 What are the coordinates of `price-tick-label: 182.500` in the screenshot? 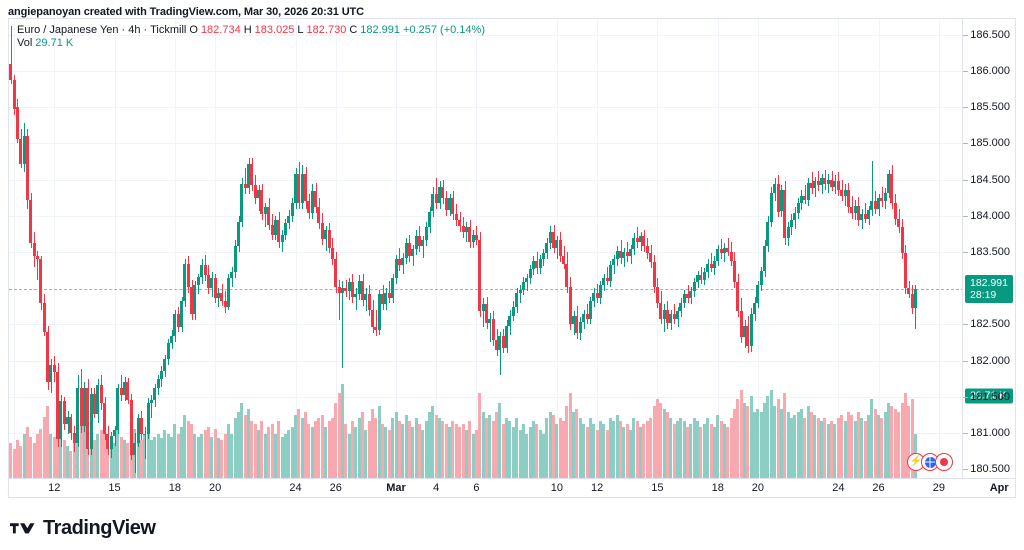 It's located at (990, 324).